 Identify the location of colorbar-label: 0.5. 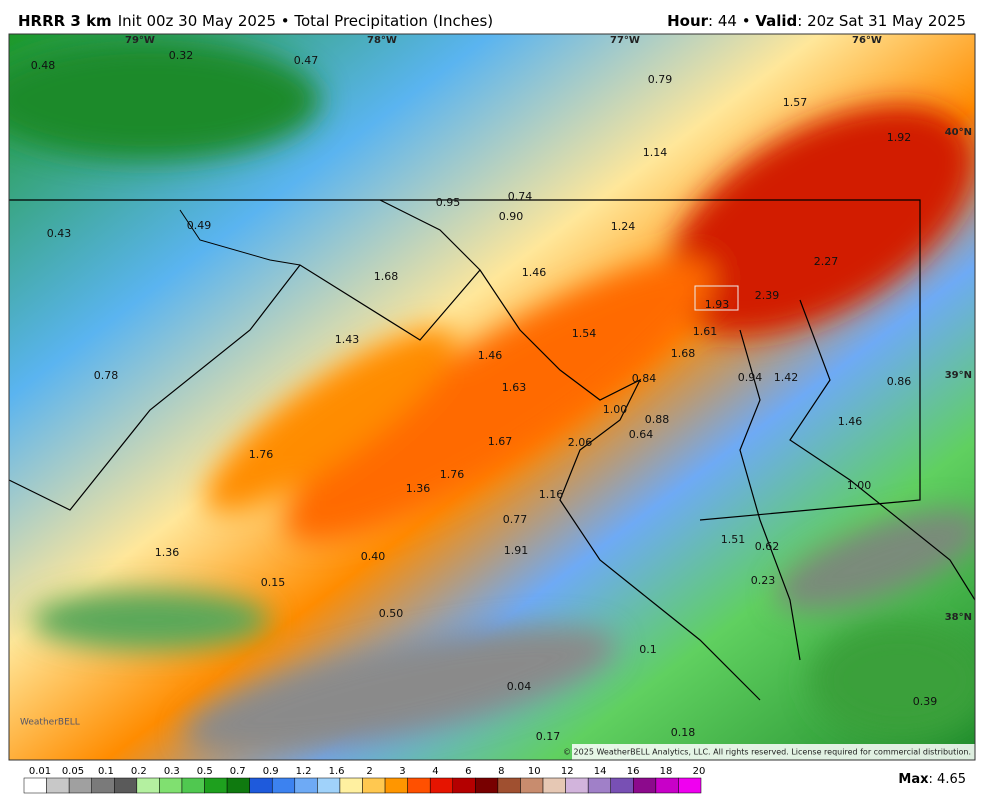
(205, 771).